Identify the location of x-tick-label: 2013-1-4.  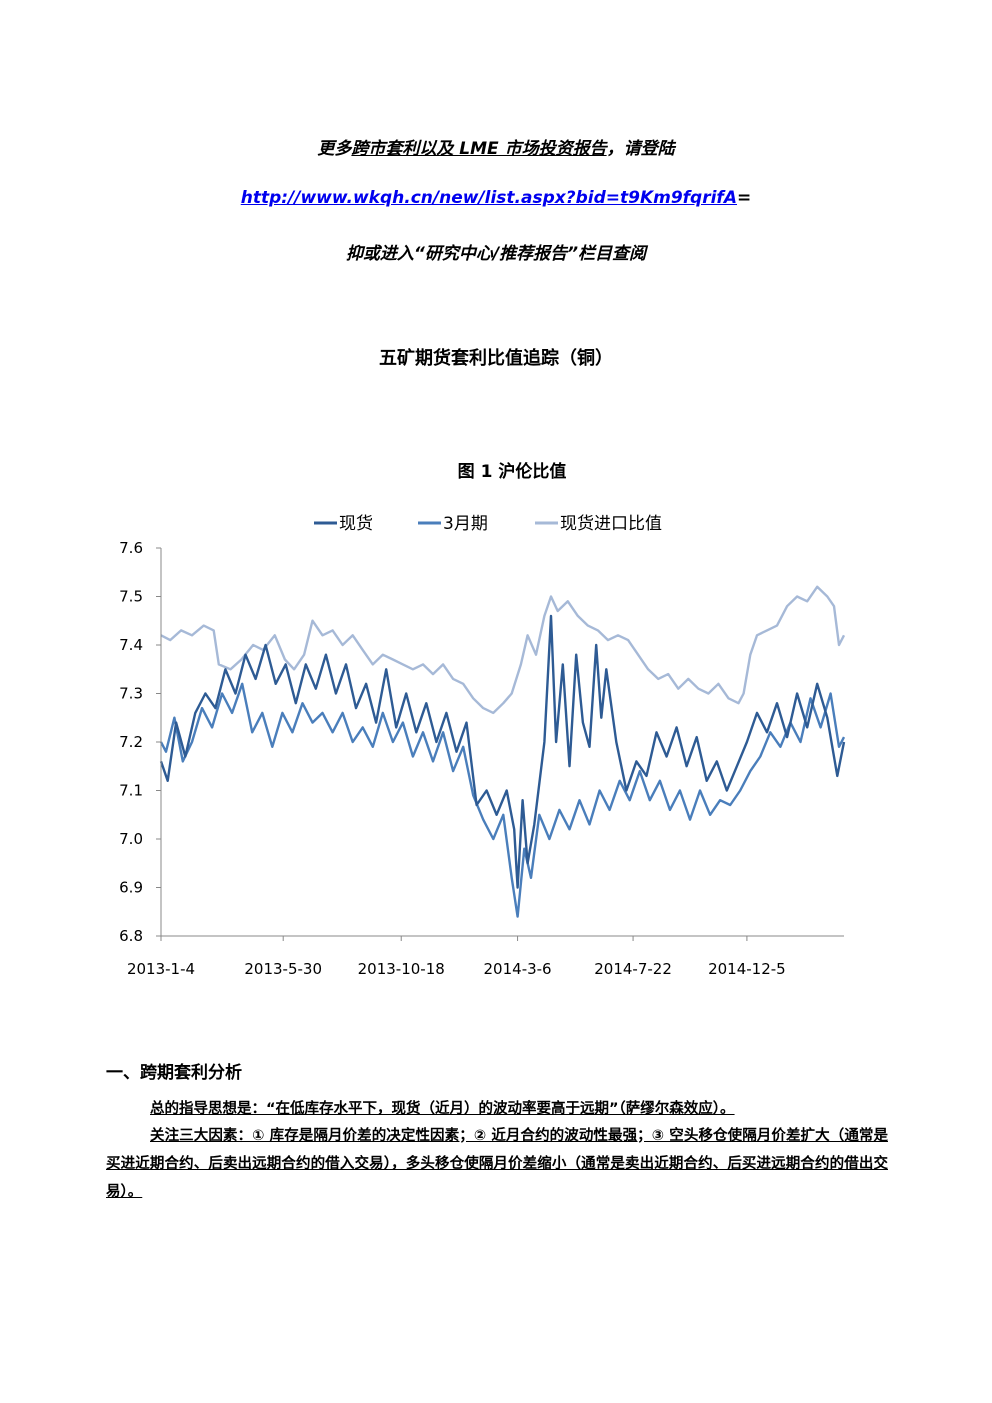
(161, 969).